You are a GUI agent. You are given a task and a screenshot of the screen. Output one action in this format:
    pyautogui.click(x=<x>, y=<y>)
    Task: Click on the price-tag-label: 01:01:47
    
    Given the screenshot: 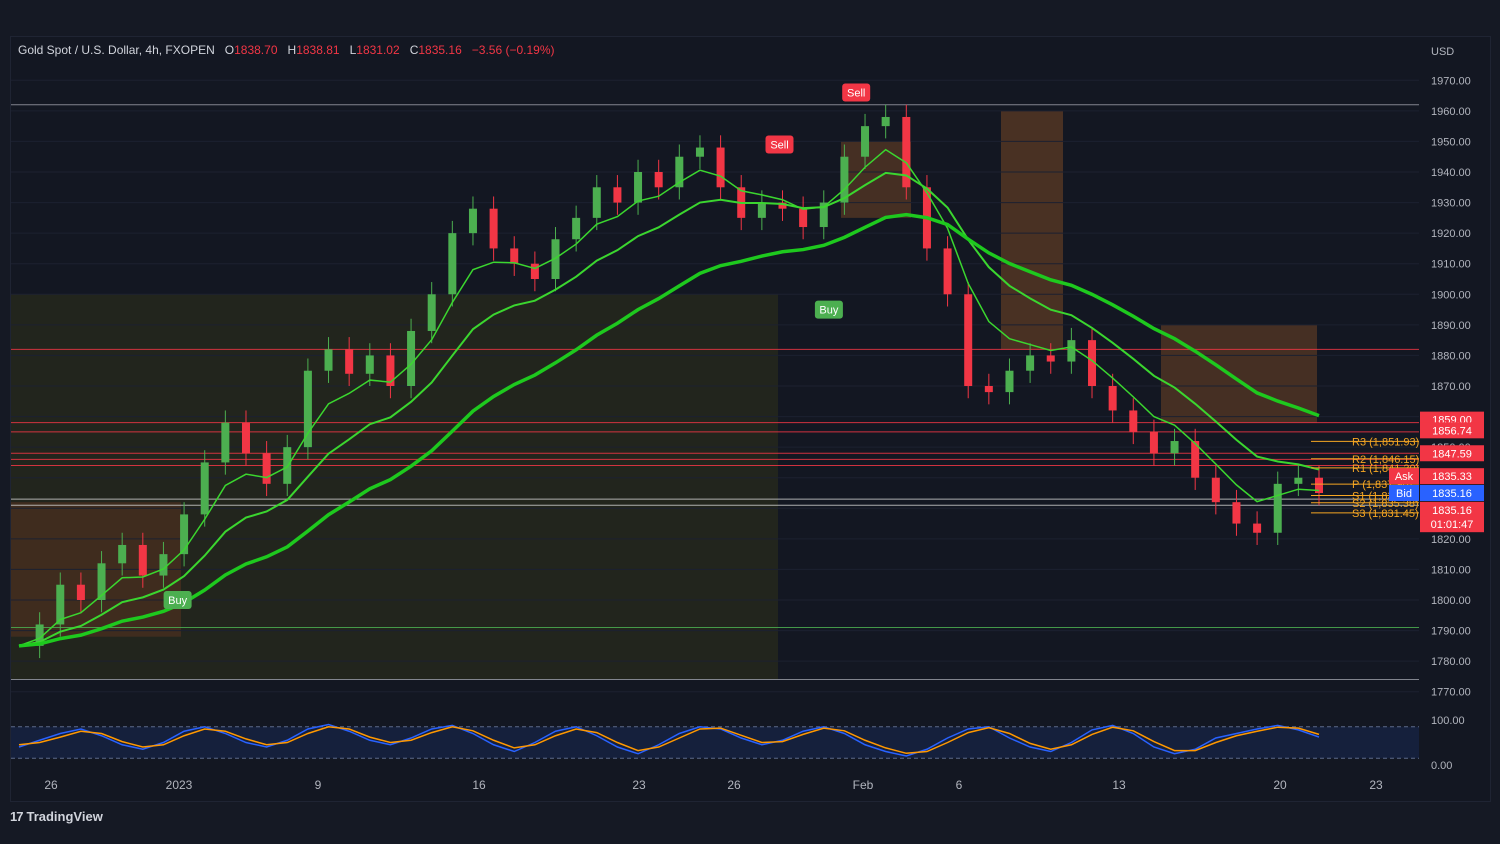 What is the action you would take?
    pyautogui.click(x=1452, y=525)
    